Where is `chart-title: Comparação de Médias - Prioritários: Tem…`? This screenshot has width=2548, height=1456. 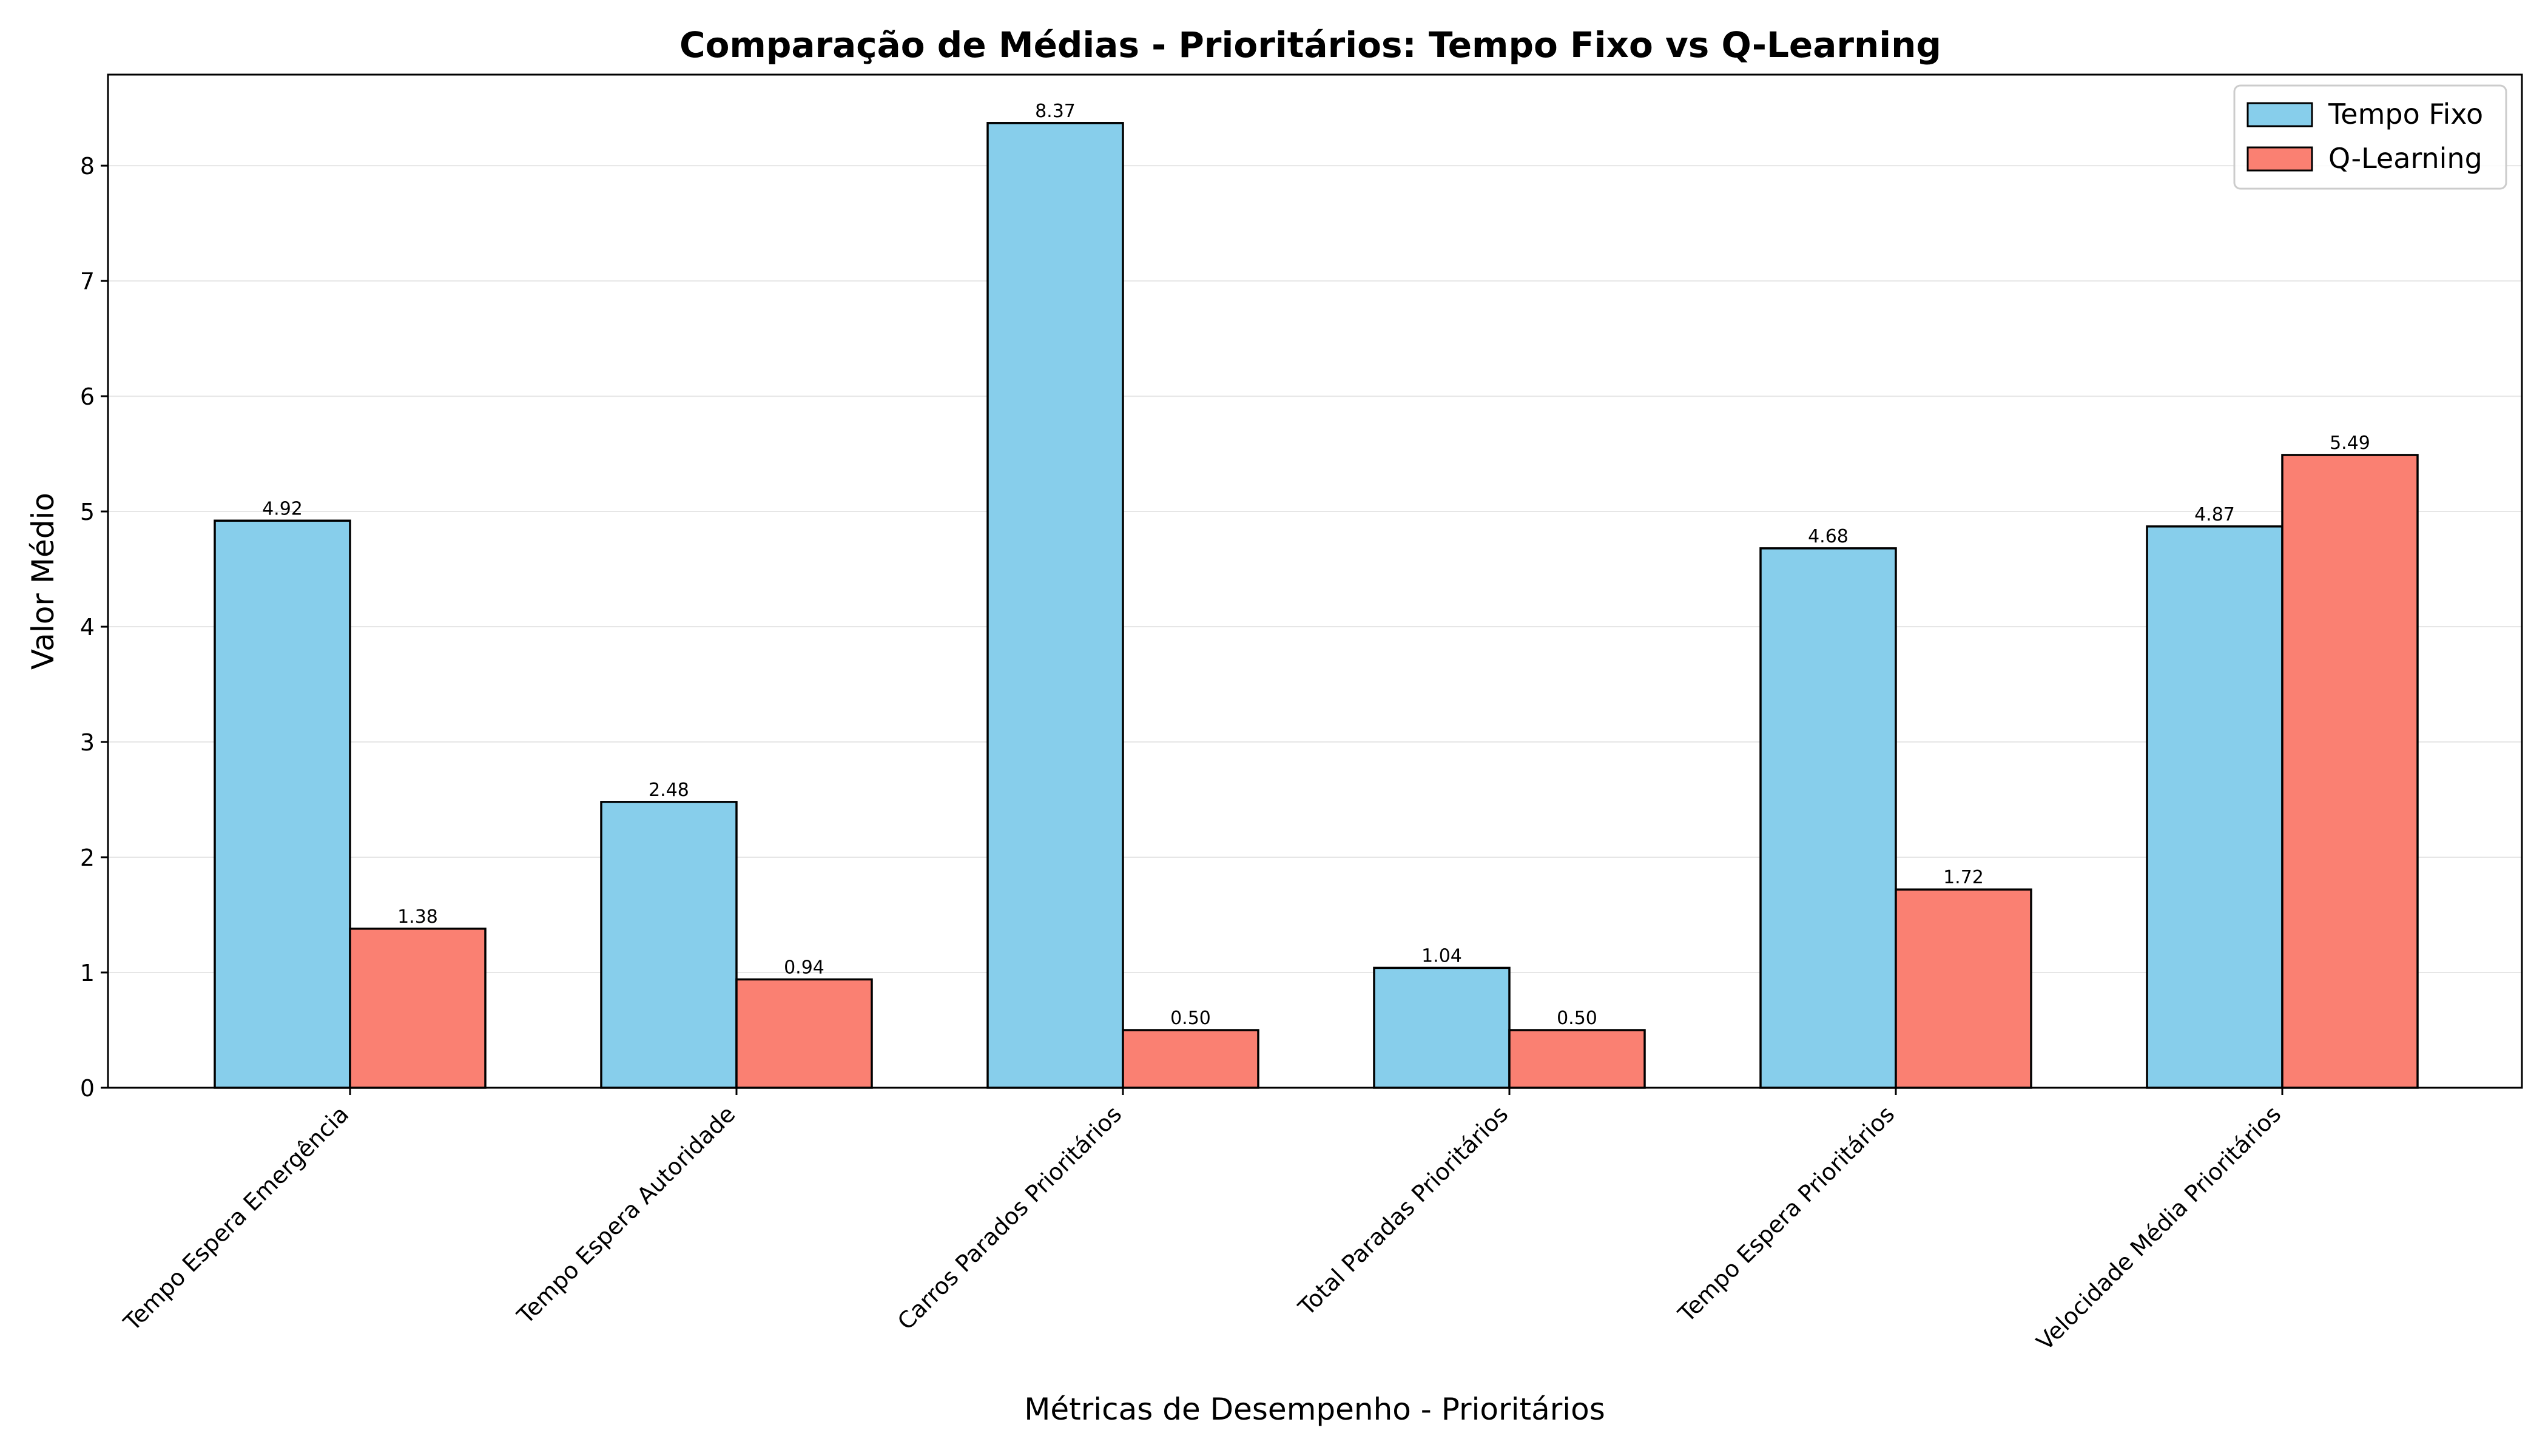
chart-title: Comparação de Médias - Prioritários: Tem… is located at coordinates (1310, 45).